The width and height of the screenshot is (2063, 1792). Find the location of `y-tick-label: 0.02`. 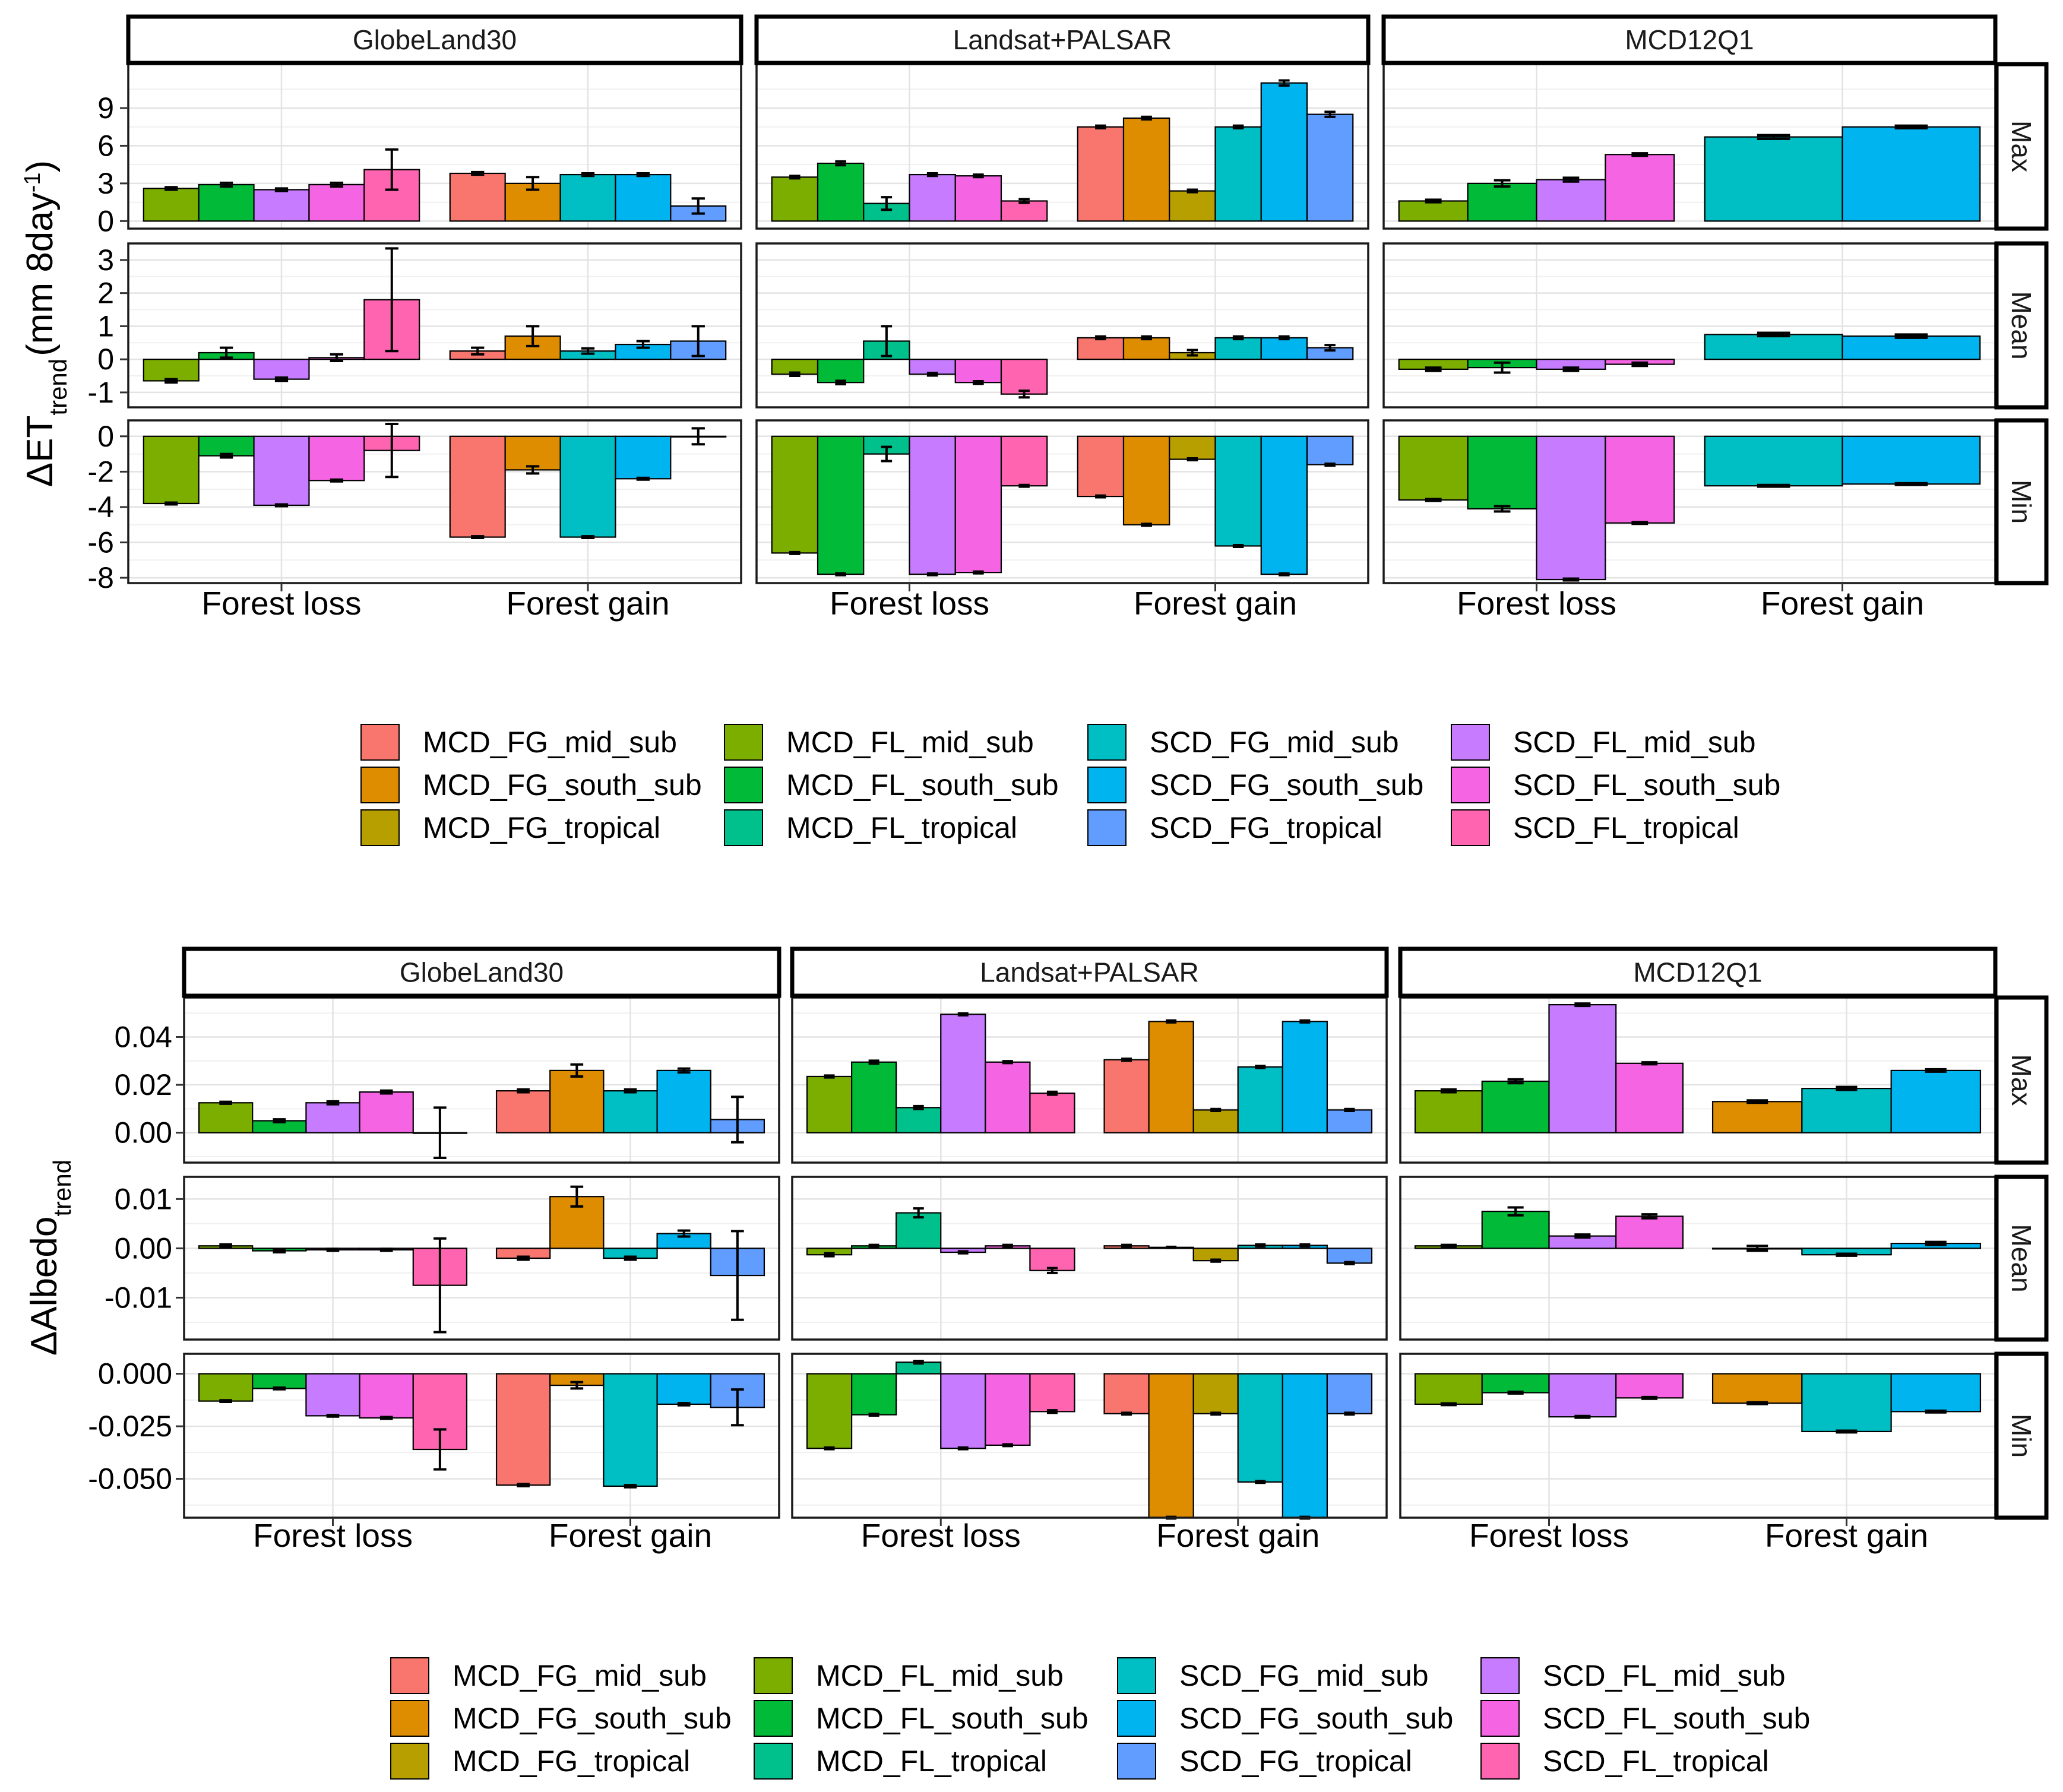

y-tick-label: 0.02 is located at coordinates (143, 1084).